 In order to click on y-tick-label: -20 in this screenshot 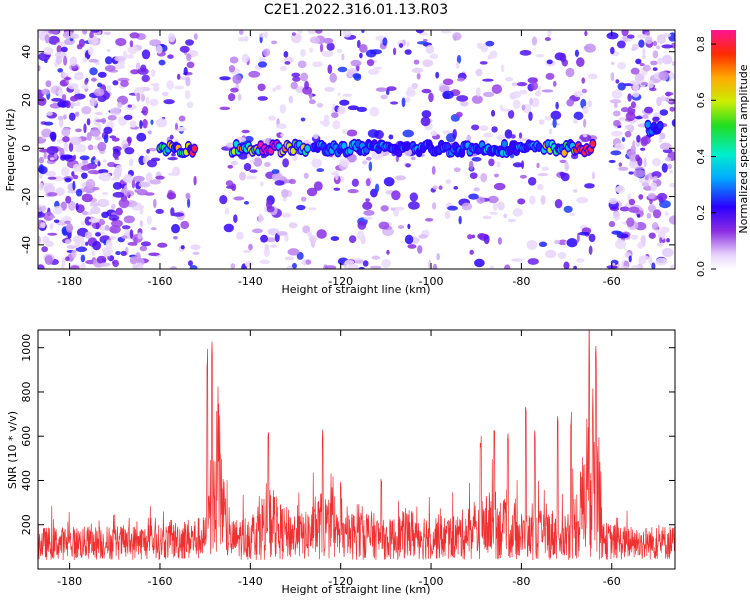, I will do `click(26, 197)`.